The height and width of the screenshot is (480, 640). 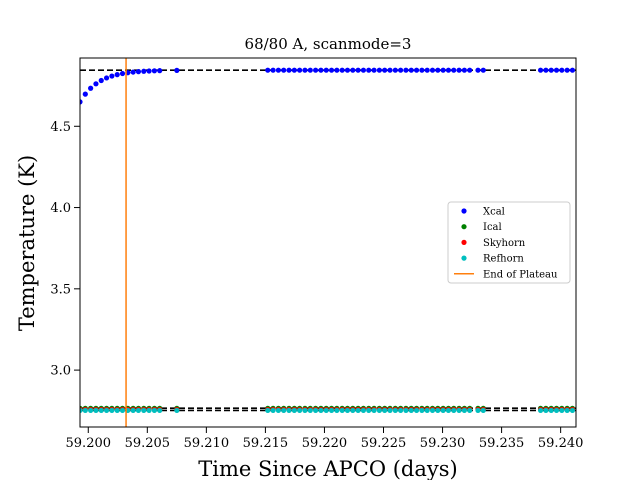 What do you see at coordinates (504, 243) in the screenshot?
I see `legend-label-skyhorn: Skyhorn` at bounding box center [504, 243].